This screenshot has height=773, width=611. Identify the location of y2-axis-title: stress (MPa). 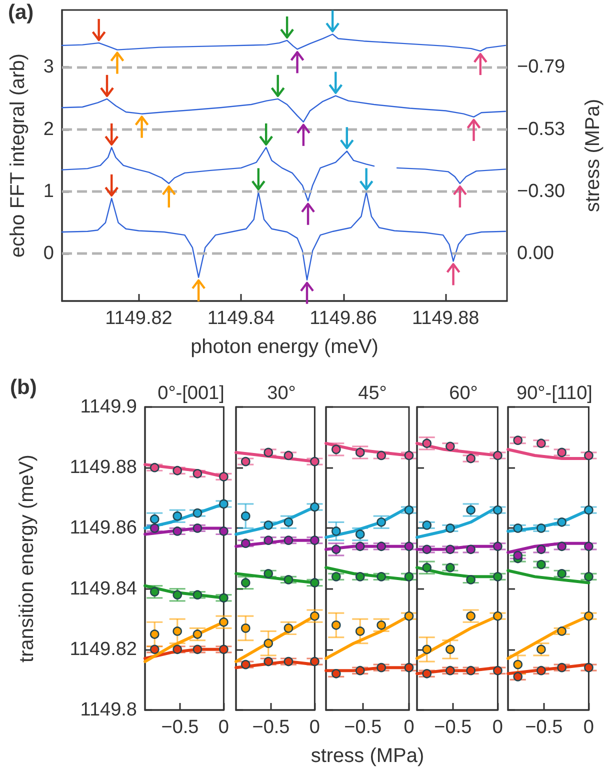
(593, 155).